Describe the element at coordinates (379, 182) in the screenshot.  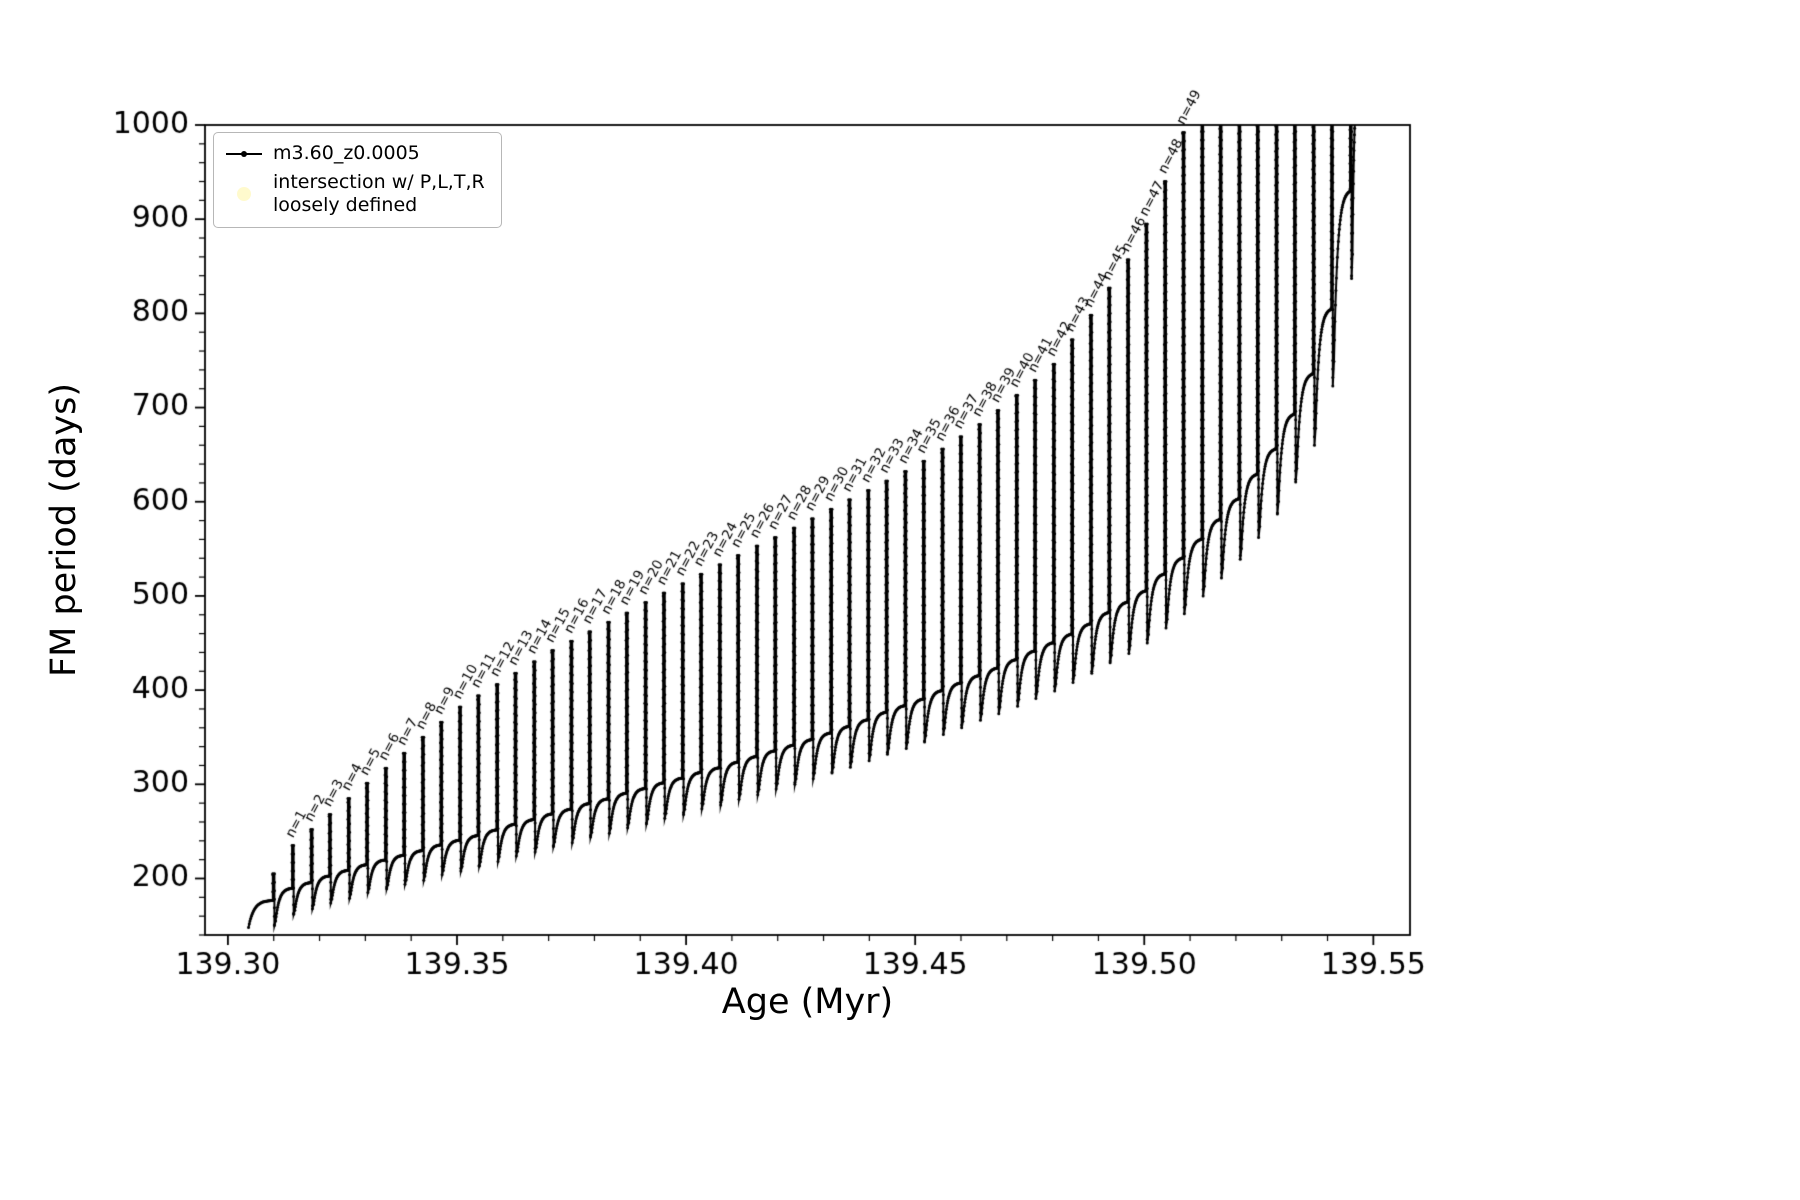
I see `legend-intersection-label-line1: intersection w/ P,L,T,R` at that location.